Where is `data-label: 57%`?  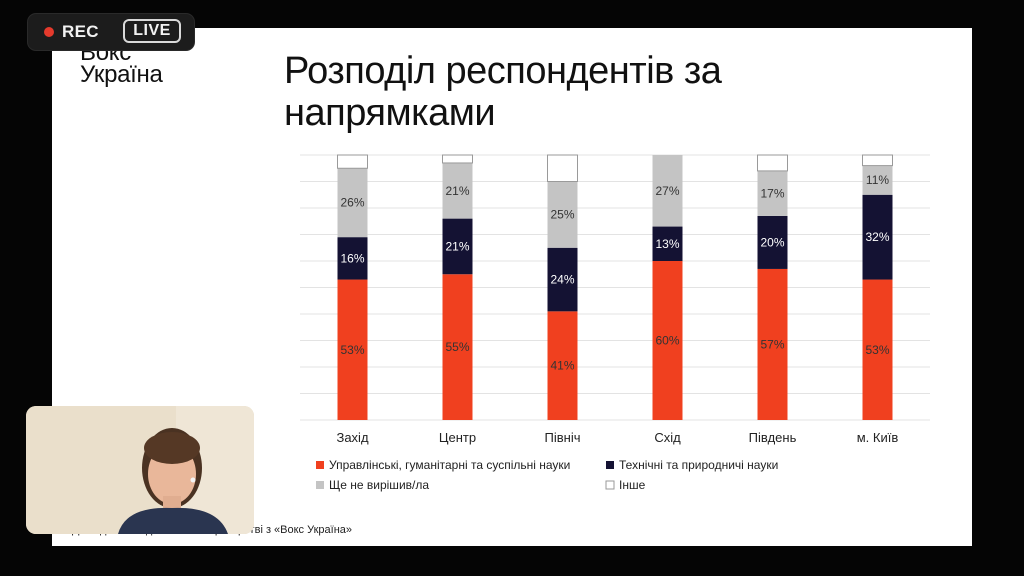 data-label: 57% is located at coordinates (772, 344).